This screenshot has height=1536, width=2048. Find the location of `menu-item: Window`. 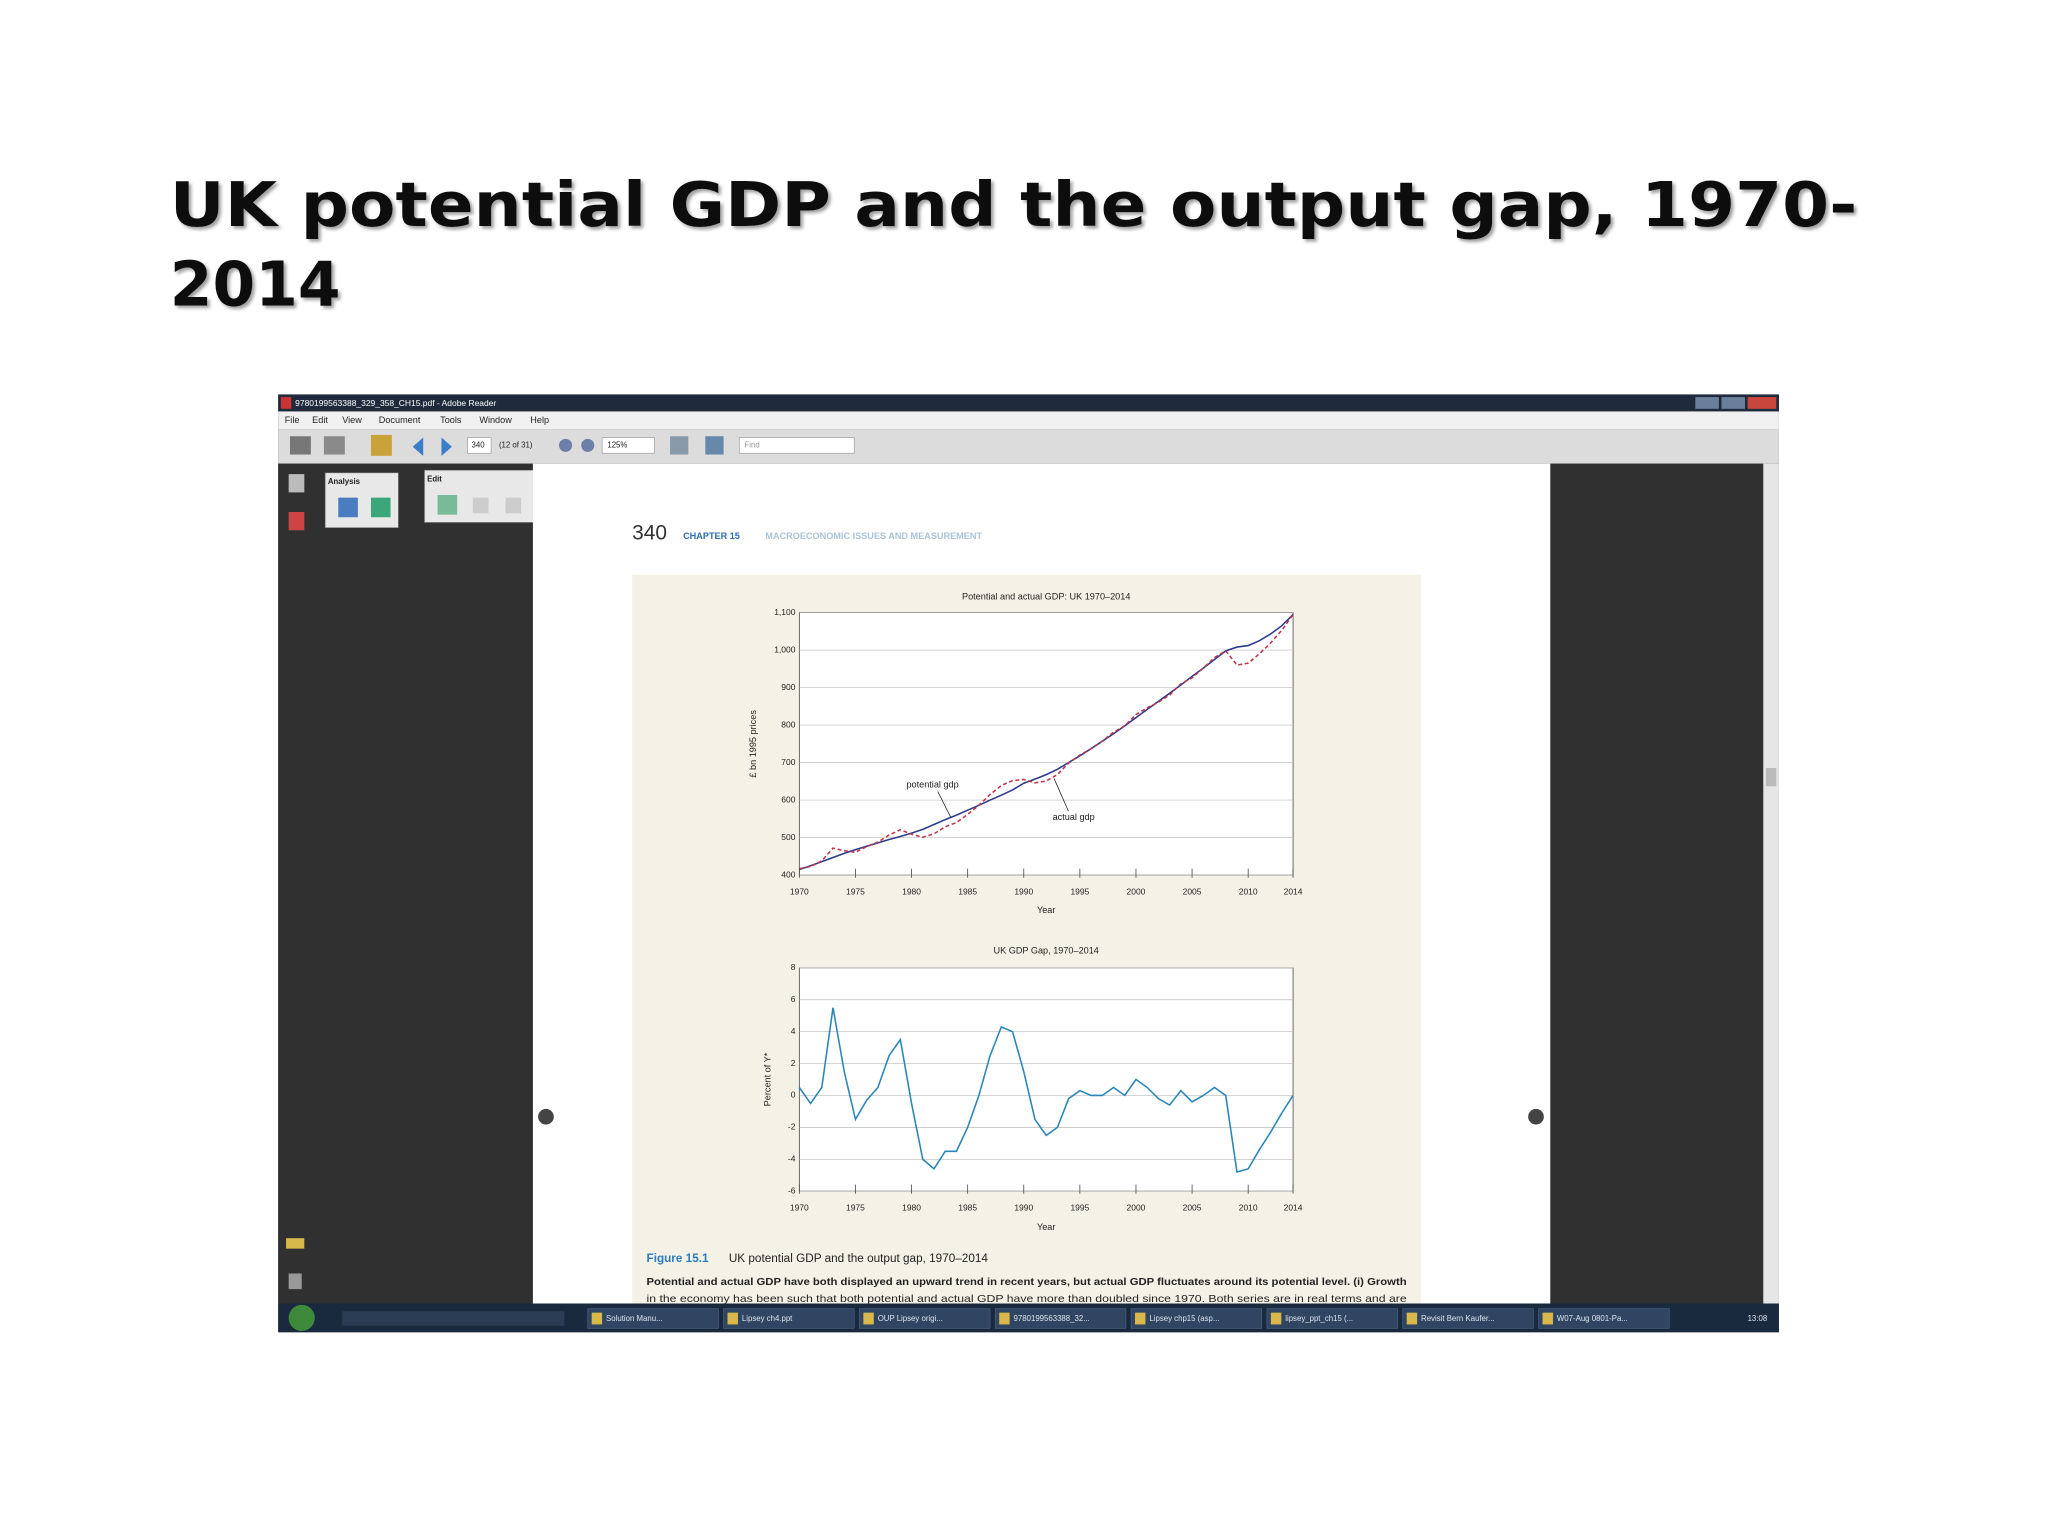

menu-item: Window is located at coordinates (495, 420).